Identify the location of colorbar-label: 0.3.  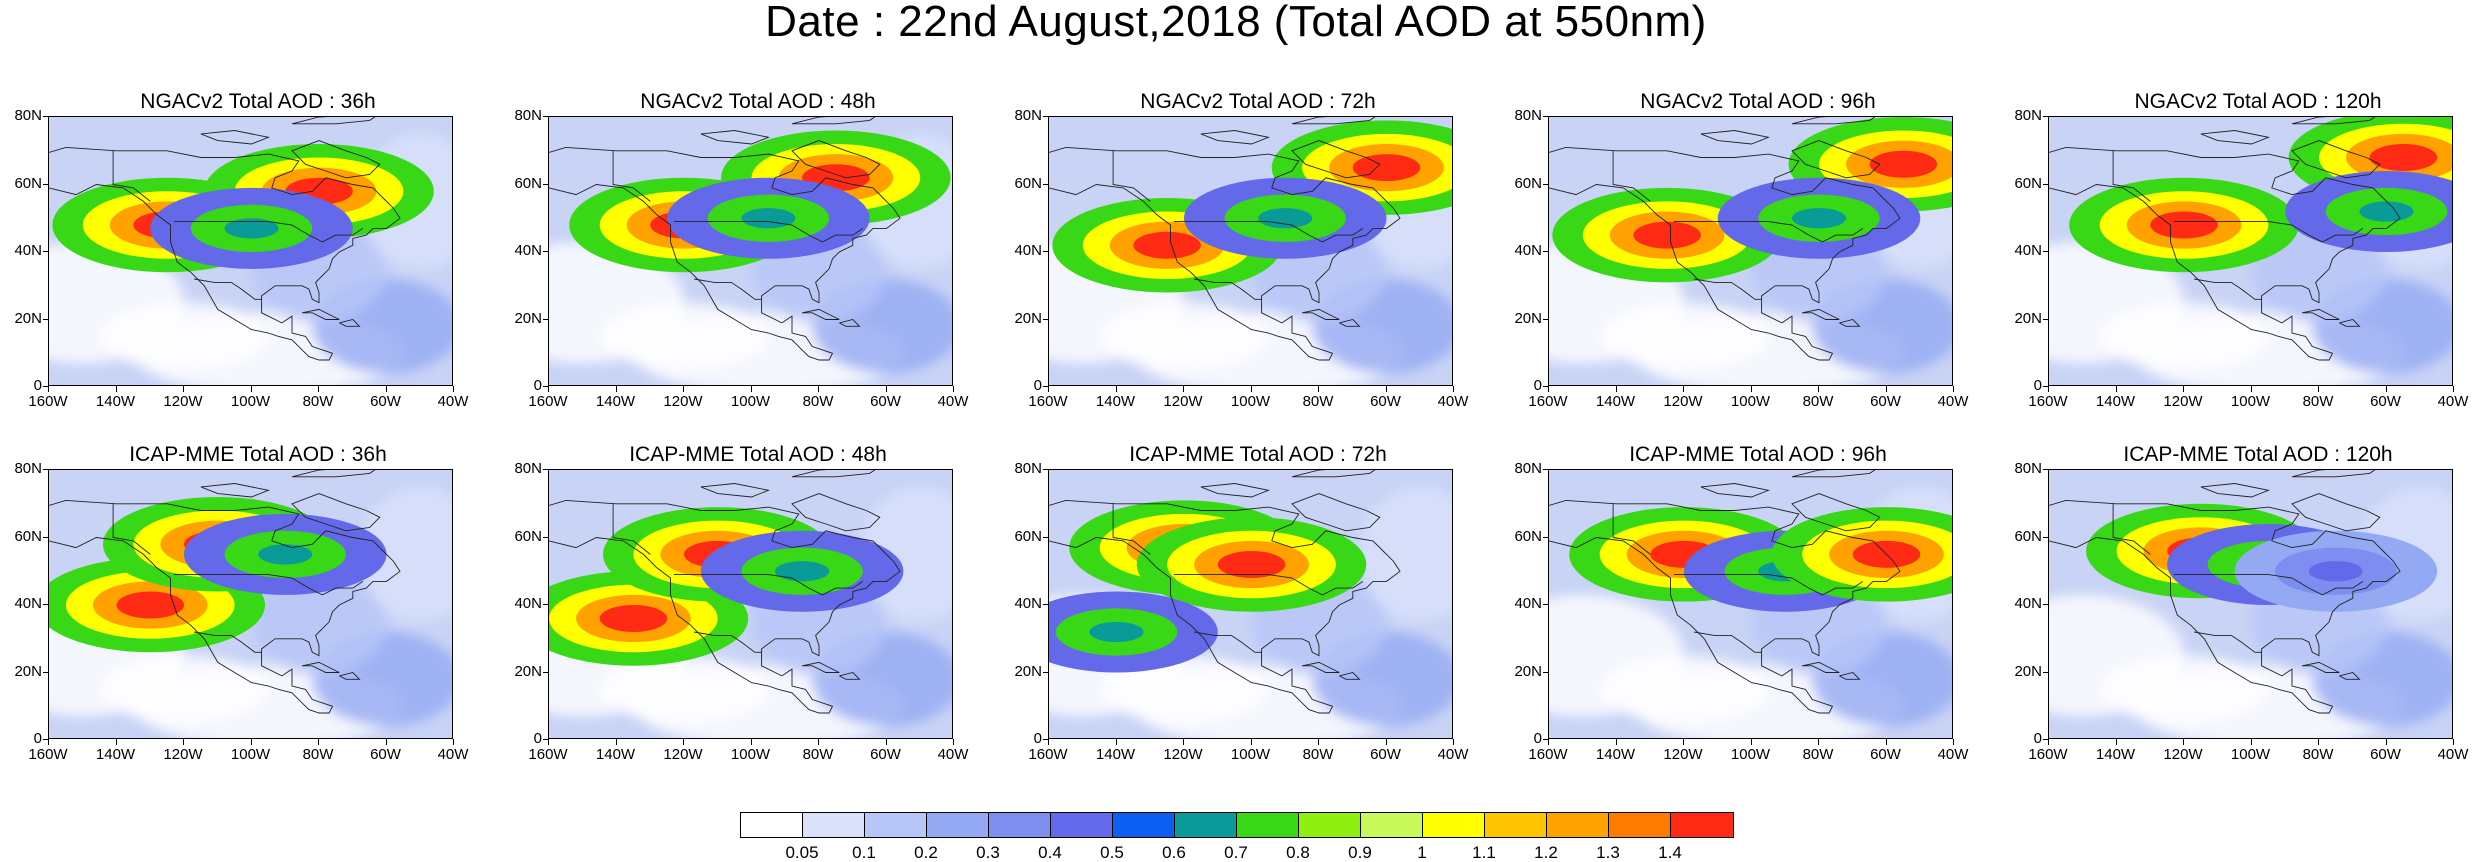
(988, 852).